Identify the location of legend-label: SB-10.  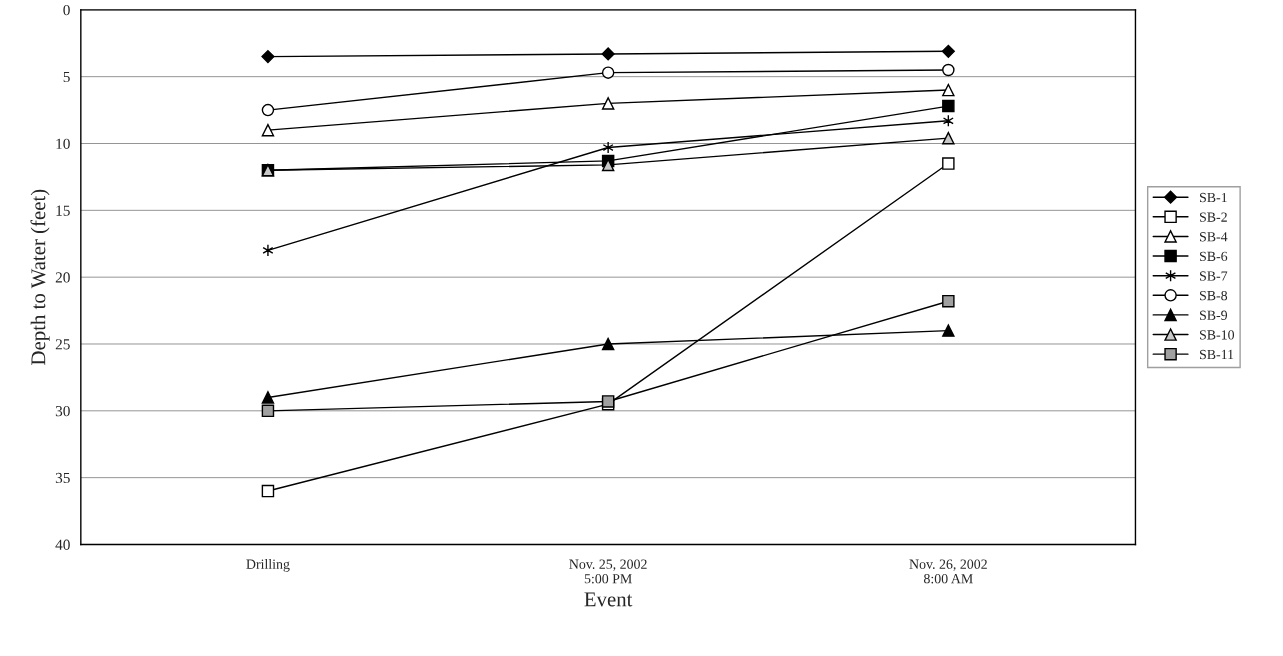
(1217, 335).